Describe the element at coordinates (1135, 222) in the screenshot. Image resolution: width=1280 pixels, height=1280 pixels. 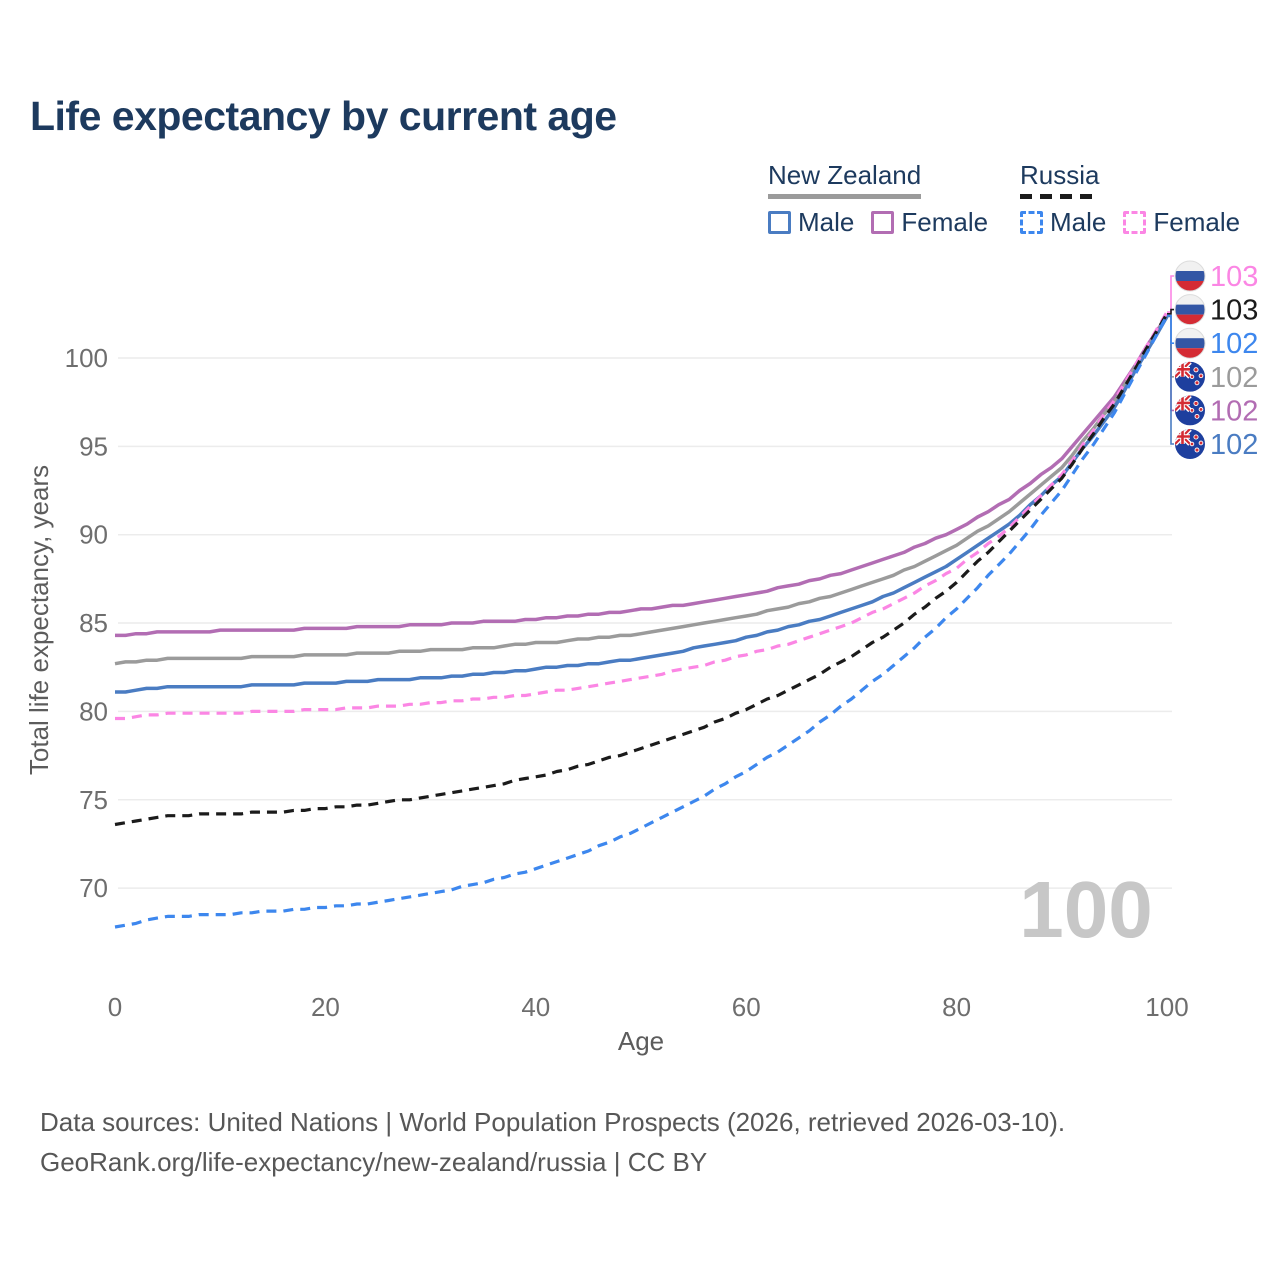
I see `ru-female-swatch-icon` at that location.